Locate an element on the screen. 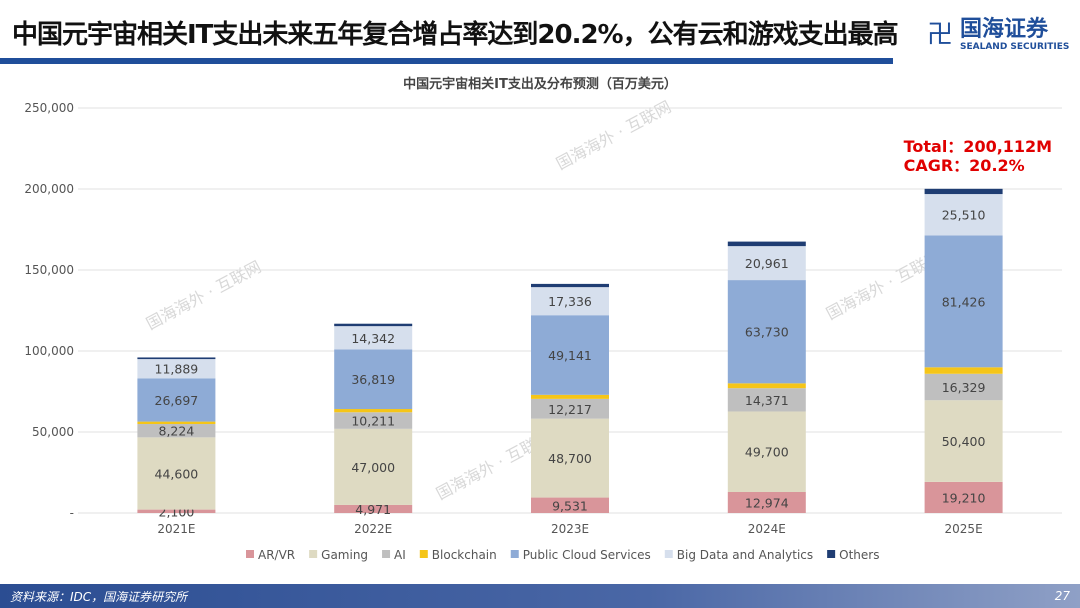 The width and height of the screenshot is (1080, 608). title-rule is located at coordinates (446, 61).